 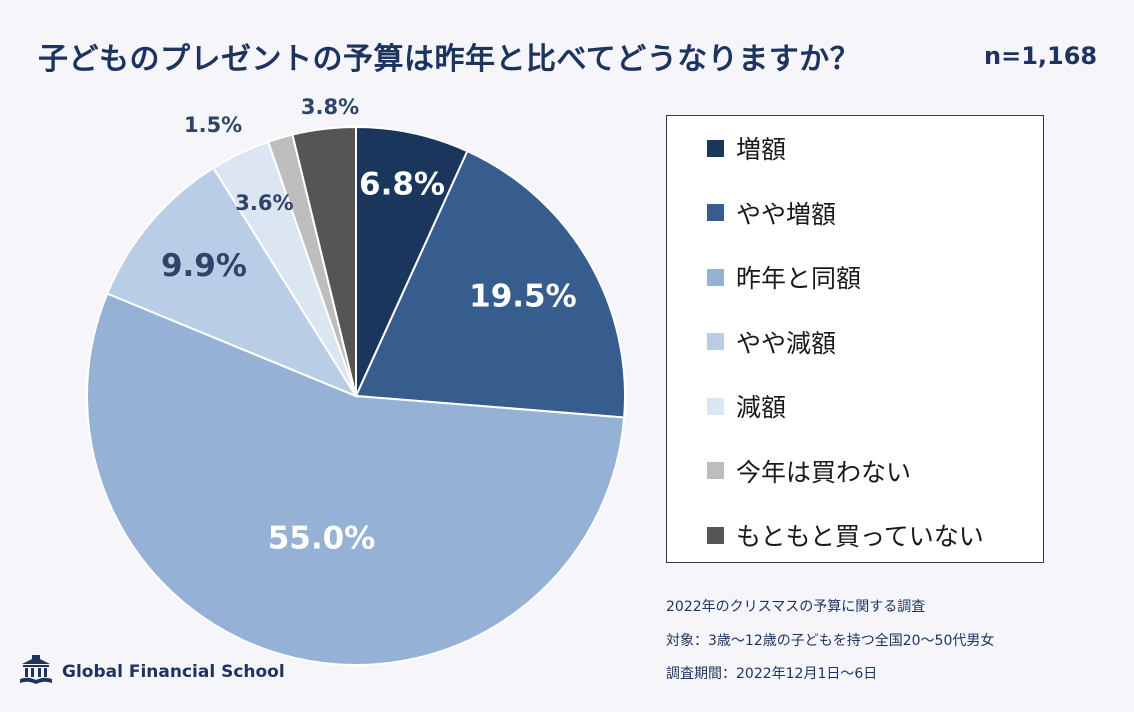 What do you see at coordinates (204, 266) in the screenshot?
I see `pie-data-label-4: 9.9%` at bounding box center [204, 266].